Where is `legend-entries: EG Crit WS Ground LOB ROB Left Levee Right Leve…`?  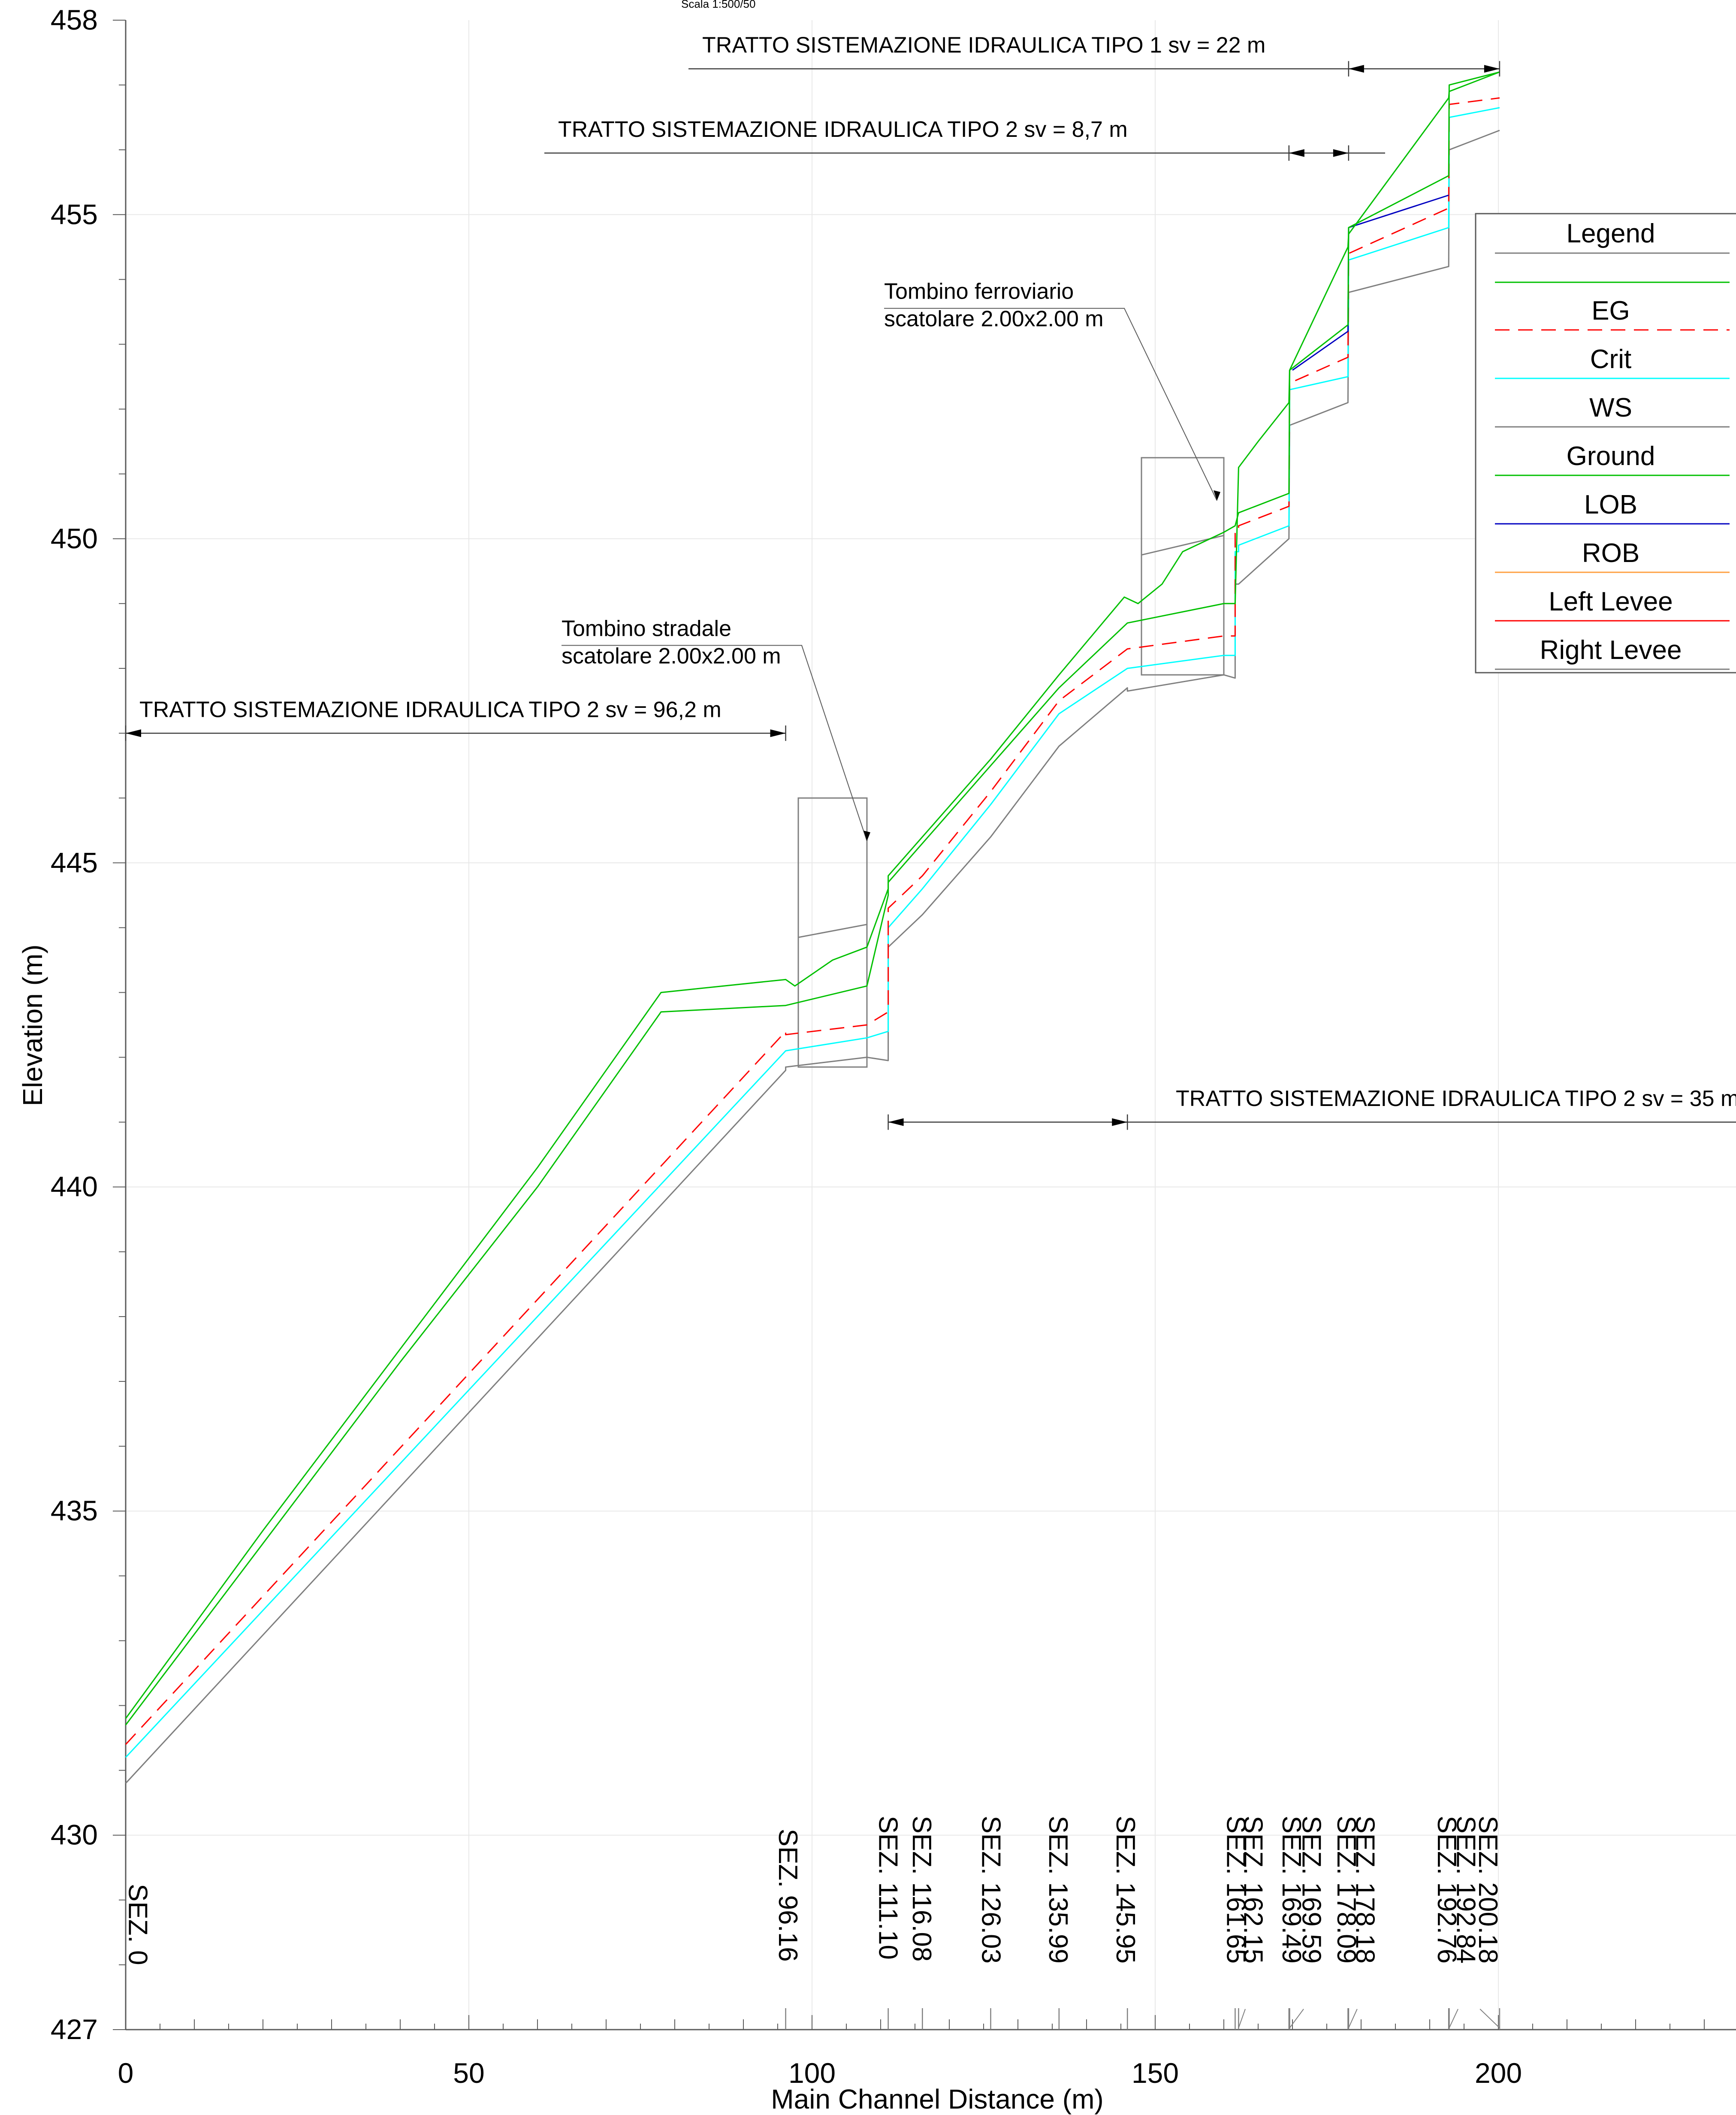 legend-entries: EG Crit WS Ground LOB ROB Left Levee Right Leve… is located at coordinates (1612, 483).